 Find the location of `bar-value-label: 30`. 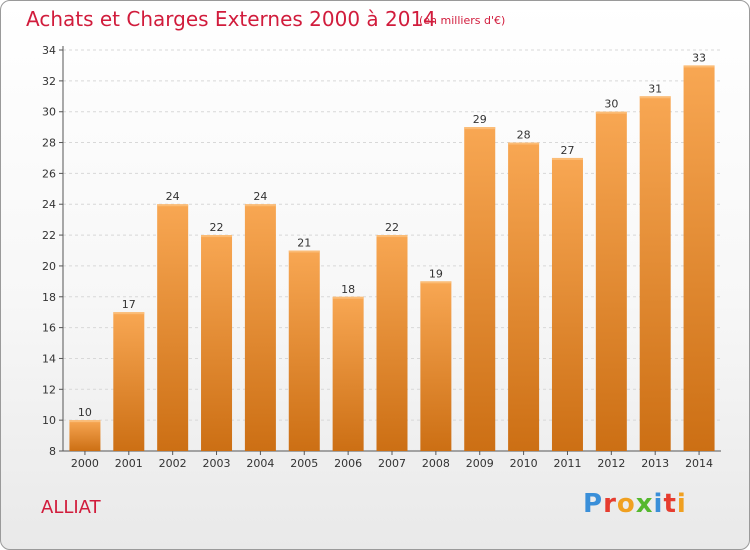

bar-value-label: 30 is located at coordinates (611, 104).